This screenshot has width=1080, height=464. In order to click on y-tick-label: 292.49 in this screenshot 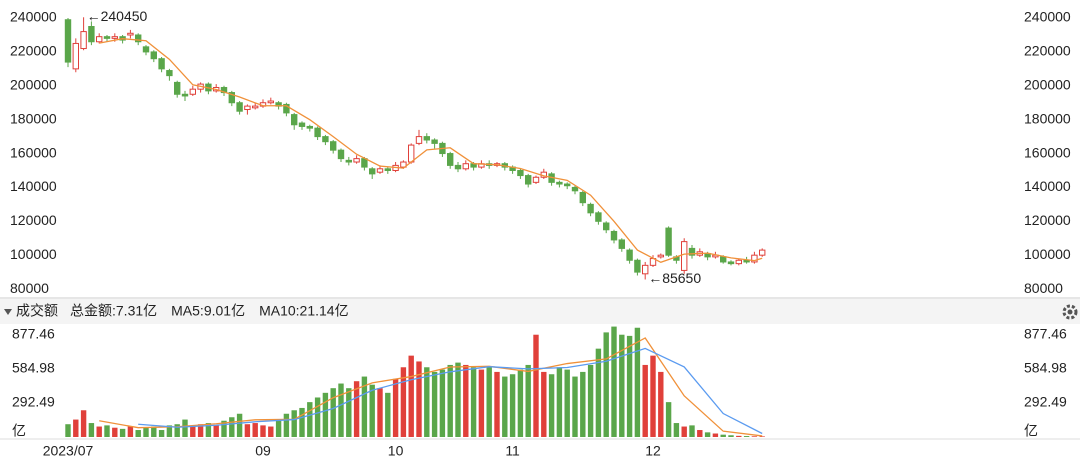, I will do `click(33, 402)`.